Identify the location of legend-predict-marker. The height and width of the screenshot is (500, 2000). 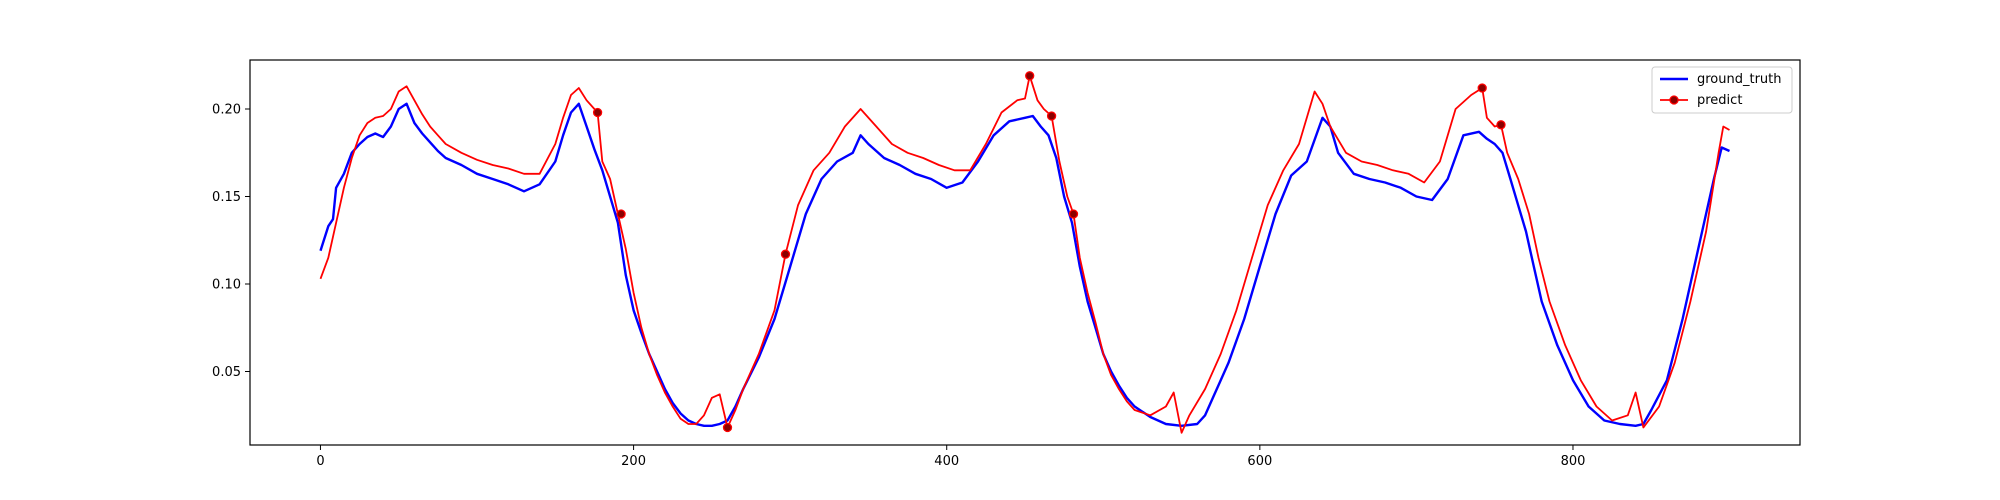
(1674, 100).